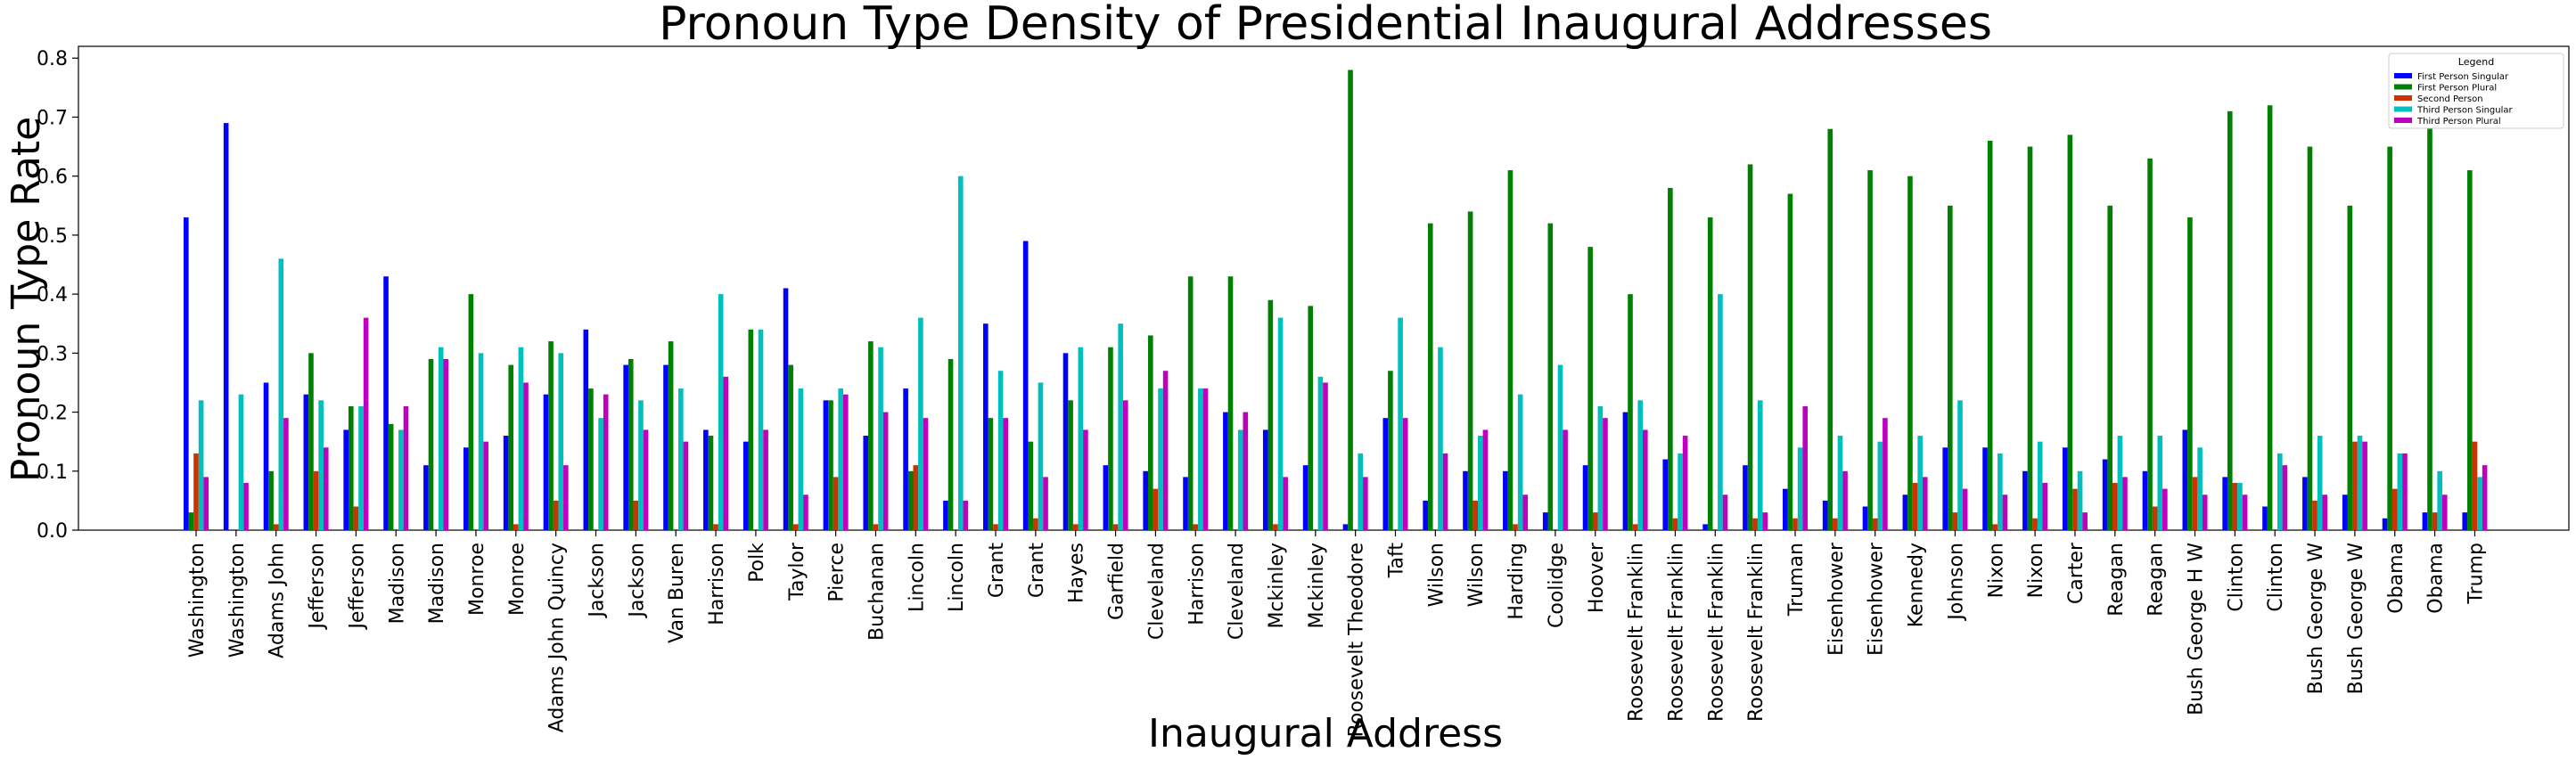 The height and width of the screenshot is (760, 2576). What do you see at coordinates (797, 571) in the screenshot?
I see `x-tick-label: Taylor` at bounding box center [797, 571].